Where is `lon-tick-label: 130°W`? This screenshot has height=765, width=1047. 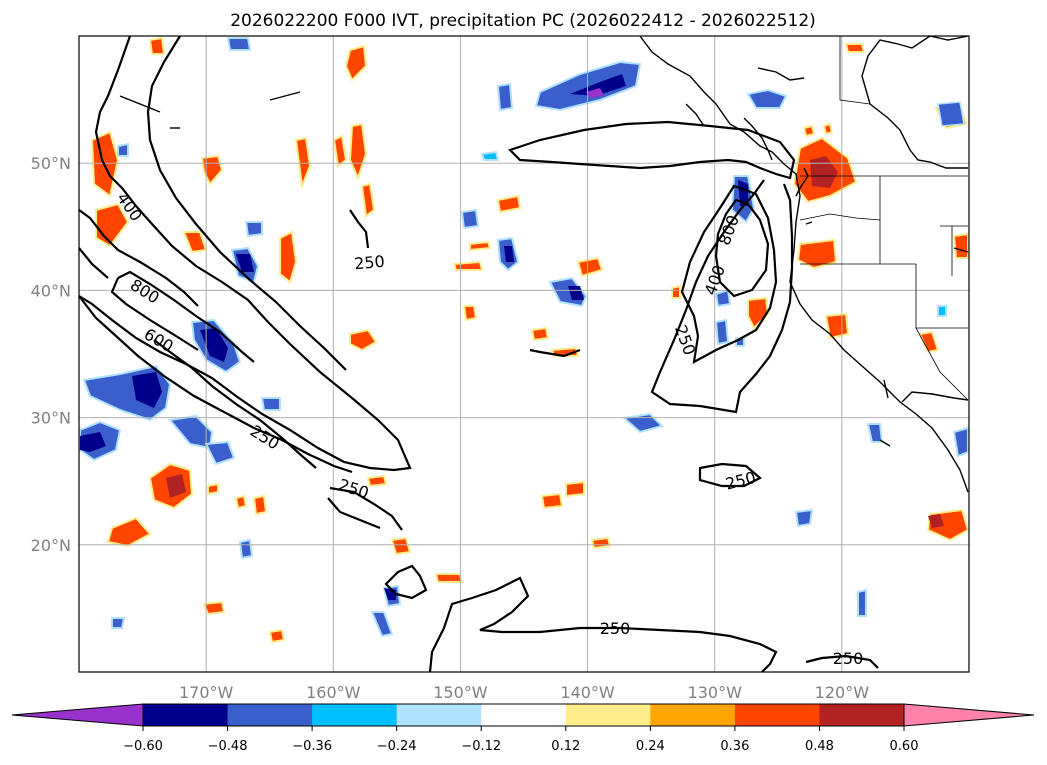 lon-tick-label: 130°W is located at coordinates (715, 692).